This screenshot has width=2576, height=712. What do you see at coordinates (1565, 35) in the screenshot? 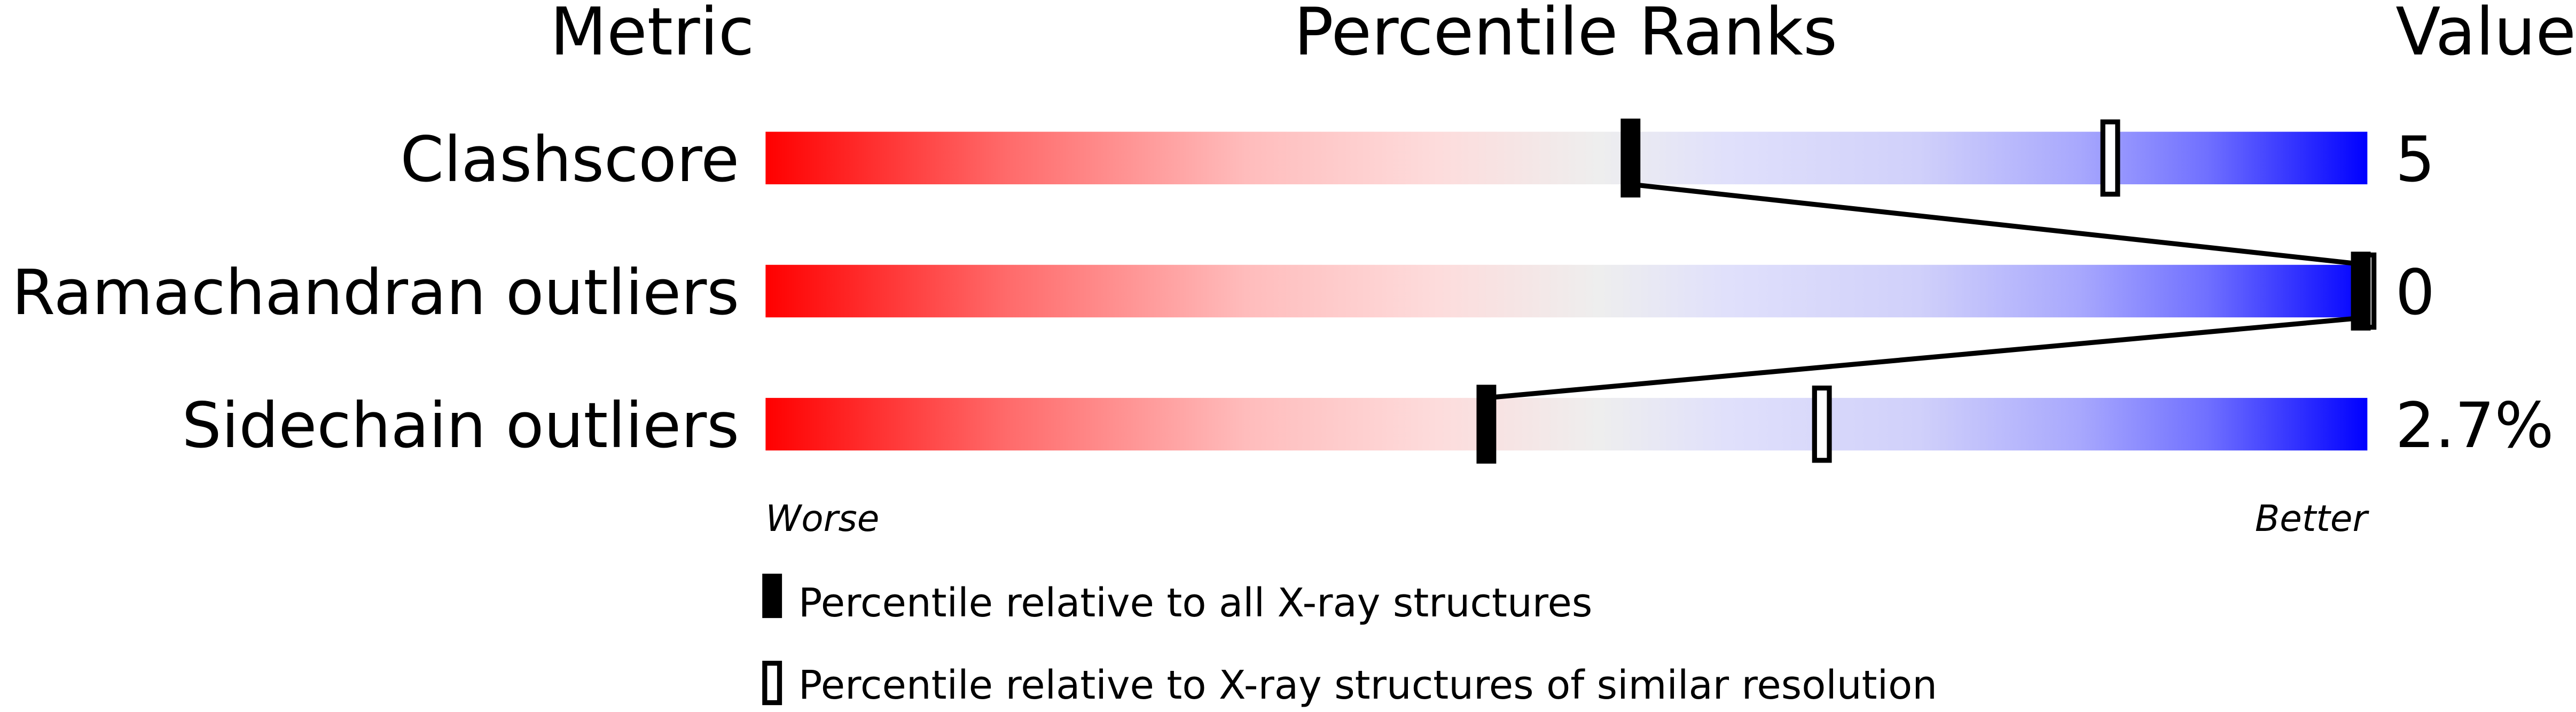
I see `header-percentile-ranks: Percentile Ranks` at bounding box center [1565, 35].